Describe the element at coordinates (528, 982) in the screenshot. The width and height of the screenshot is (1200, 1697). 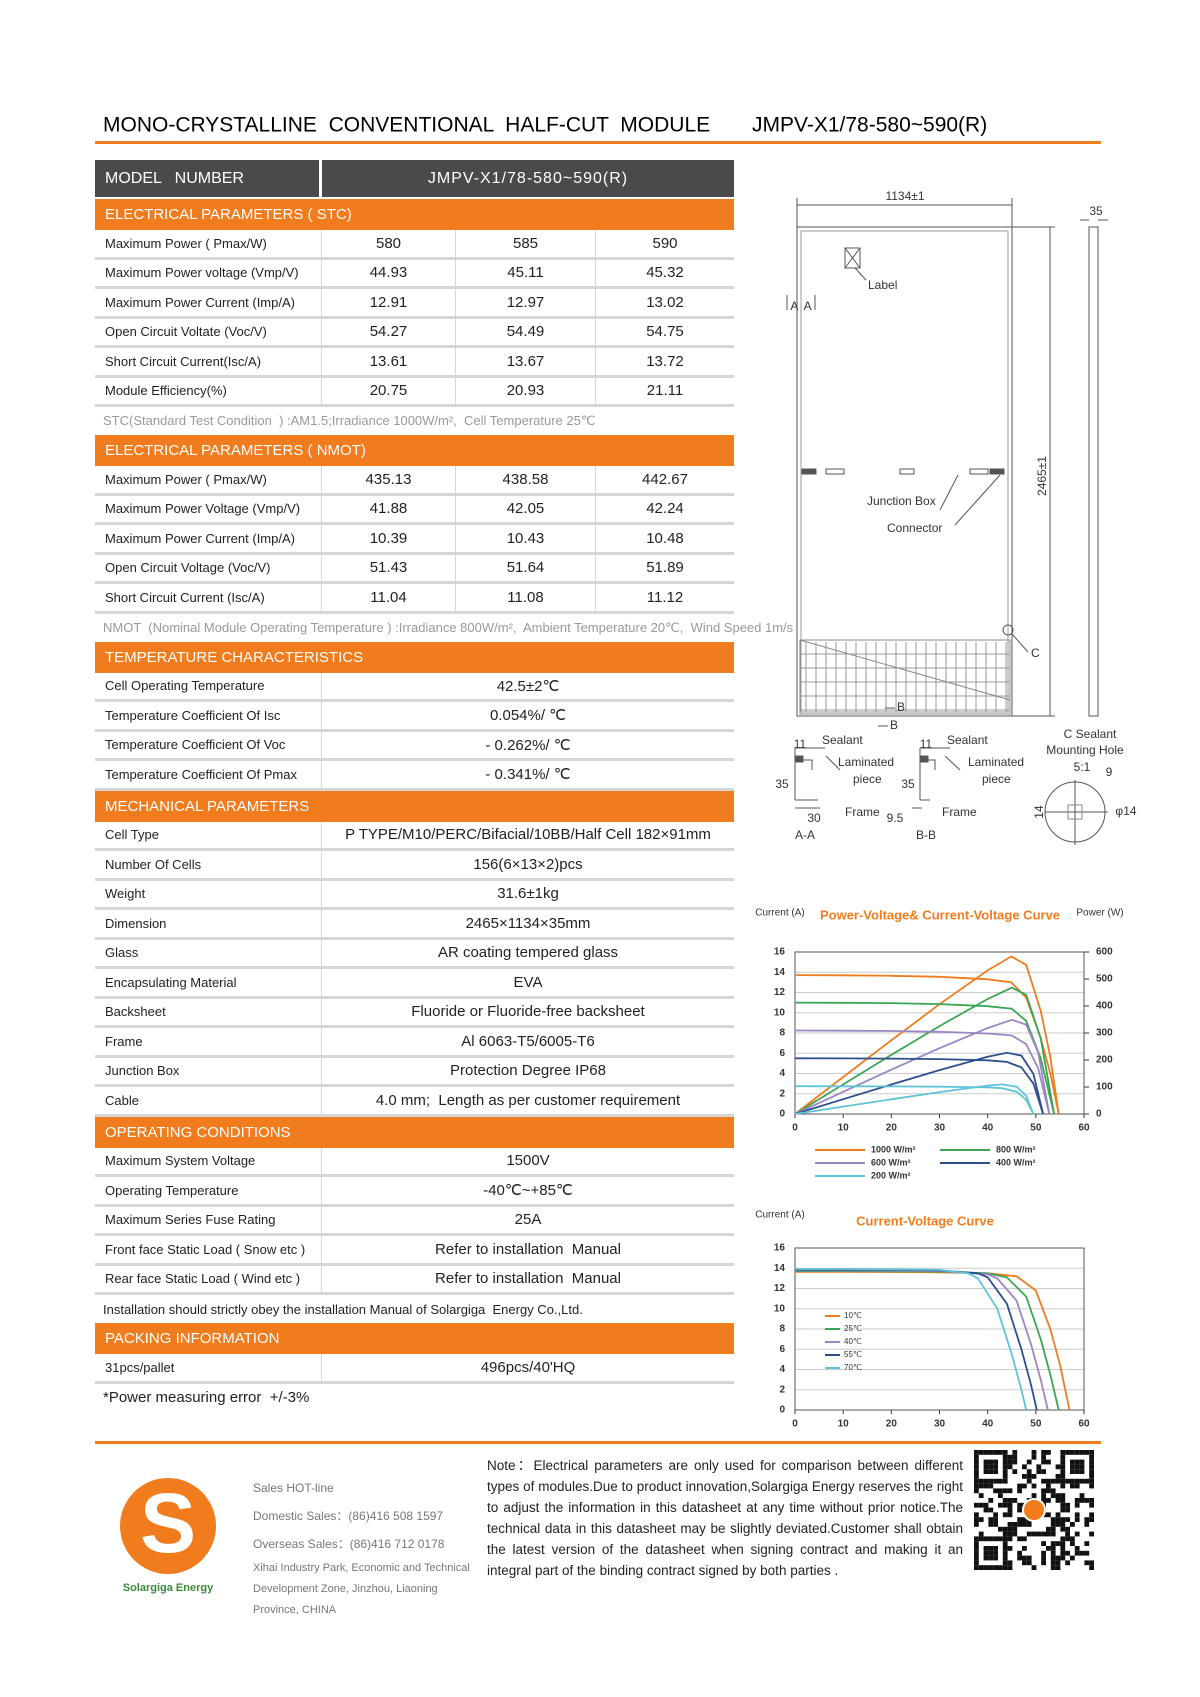
I see `row-value: EVA` at that location.